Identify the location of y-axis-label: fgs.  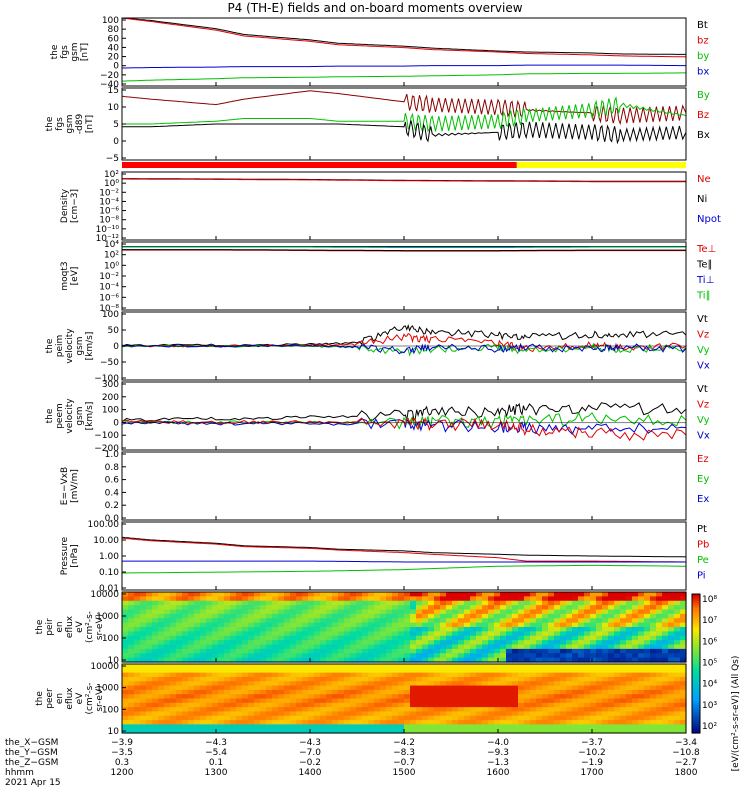
(65, 52).